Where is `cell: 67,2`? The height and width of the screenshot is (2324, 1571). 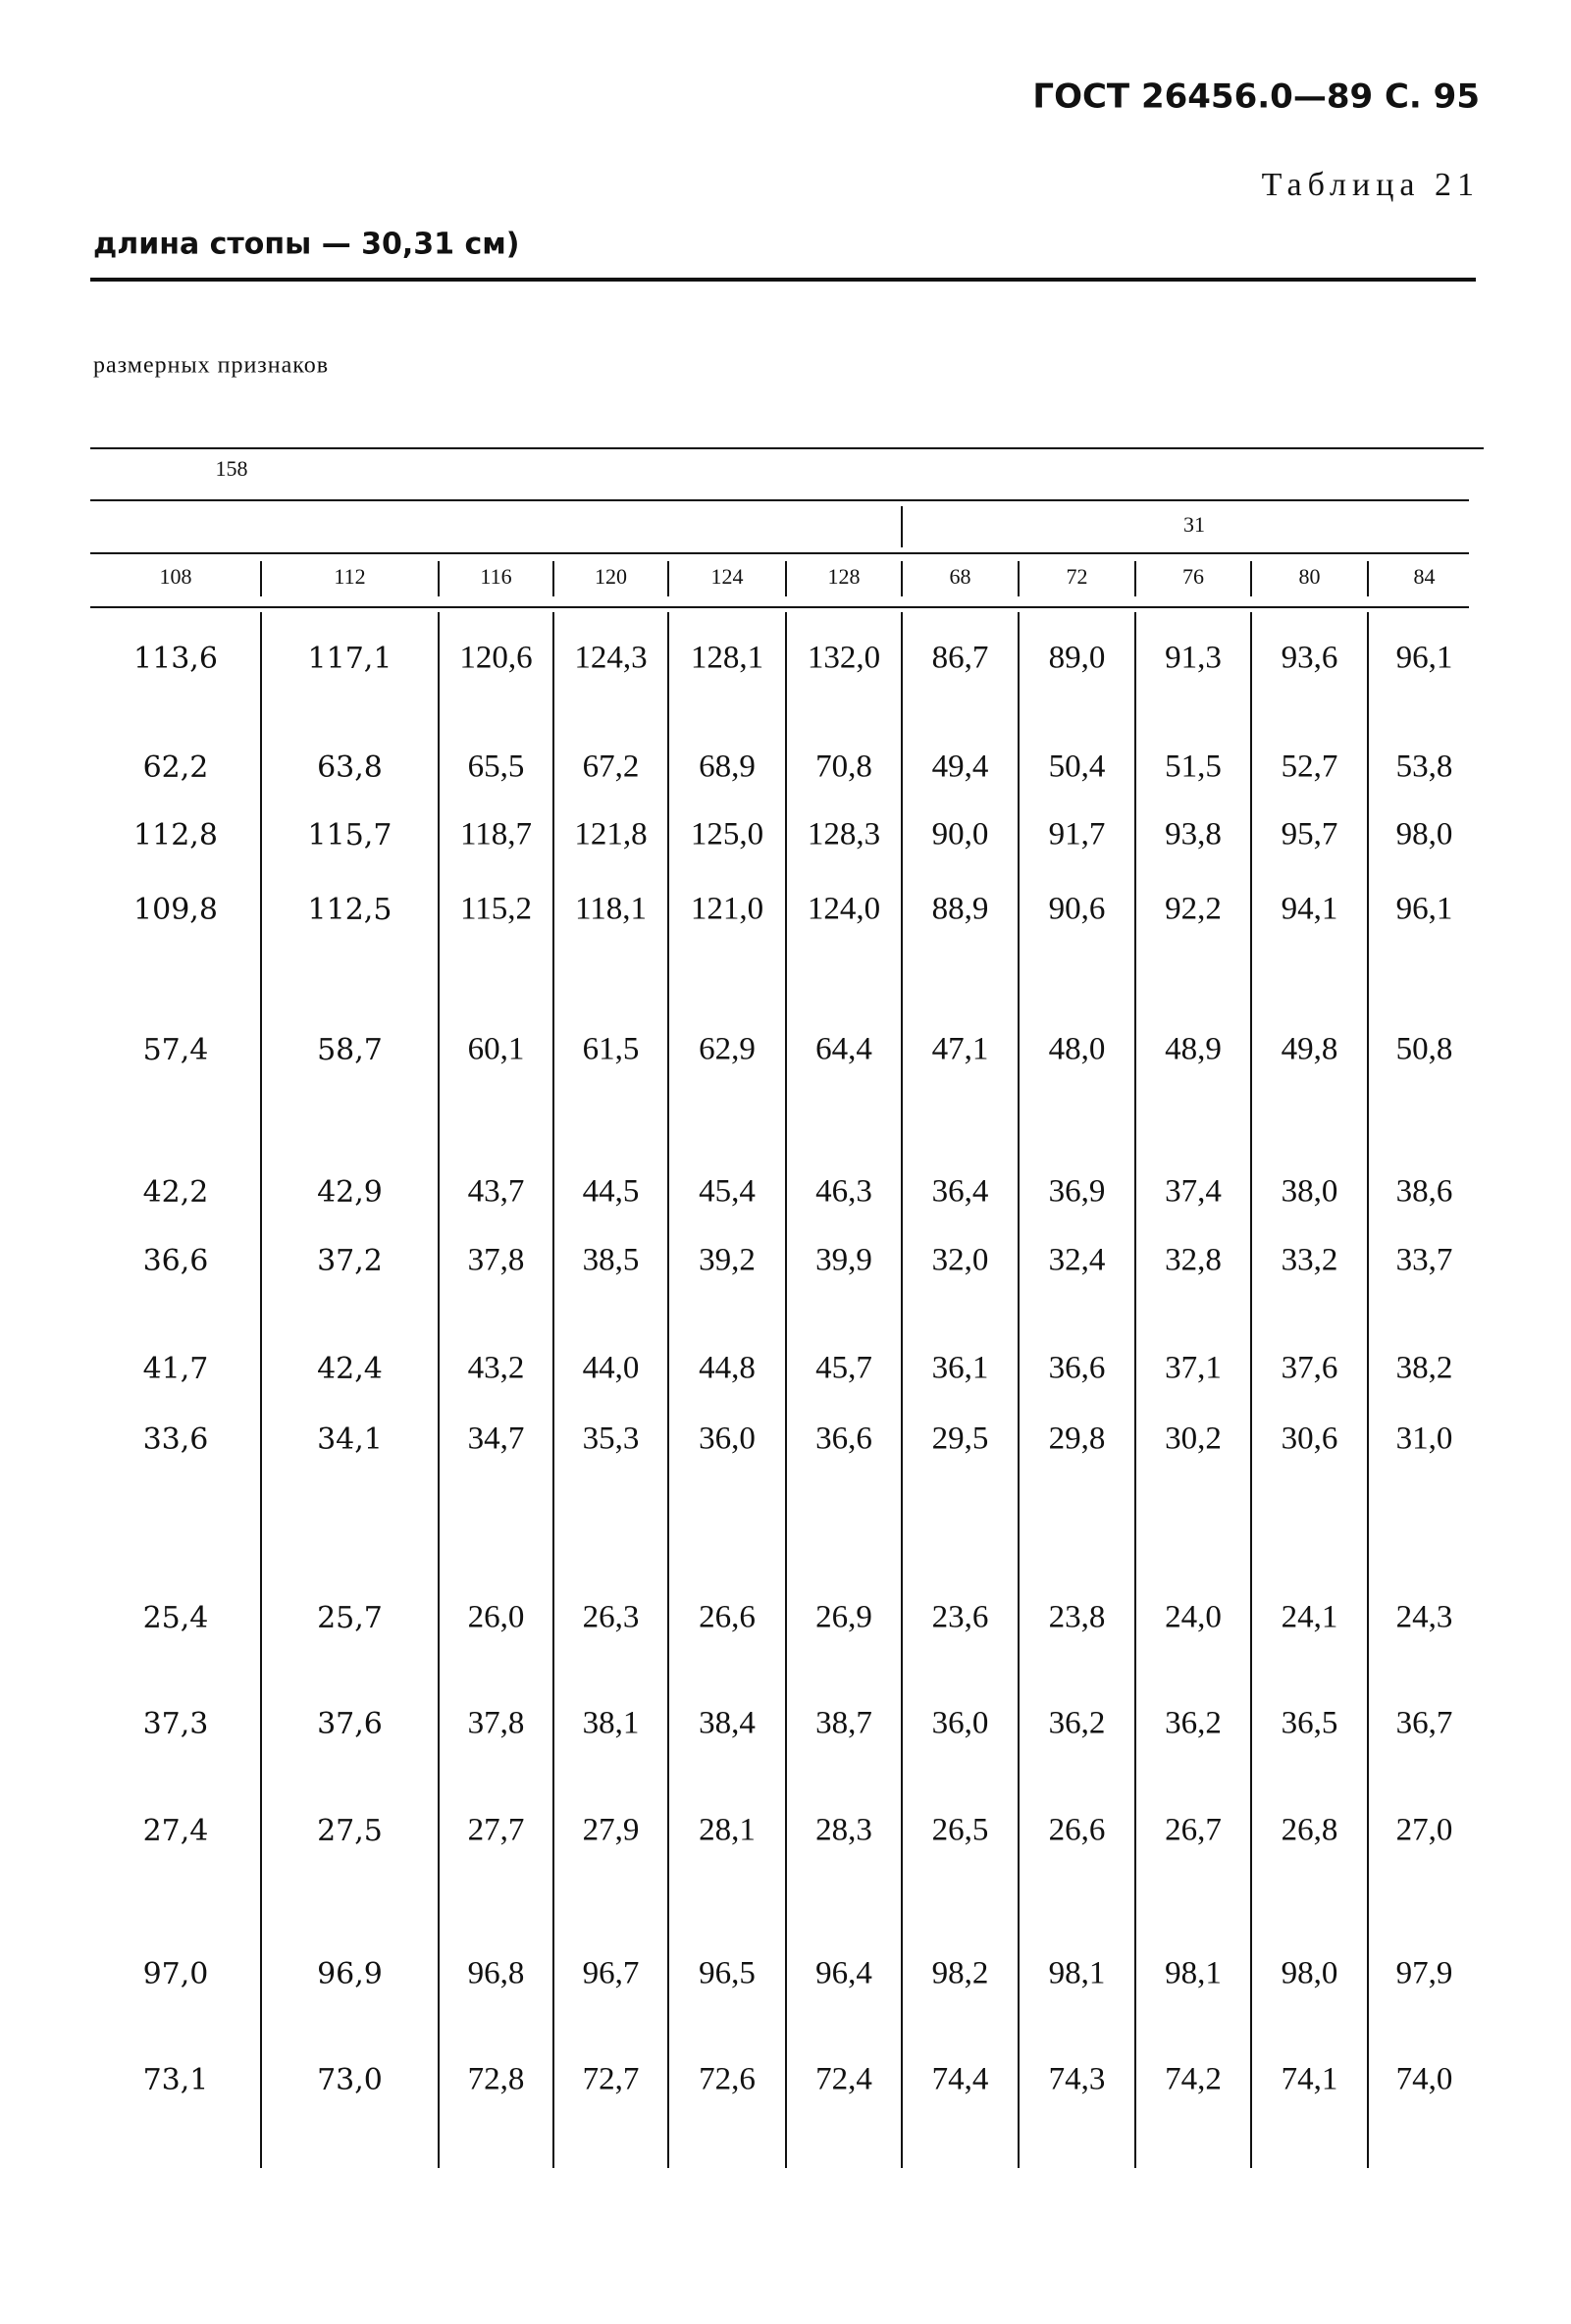
cell: 67,2 is located at coordinates (611, 767).